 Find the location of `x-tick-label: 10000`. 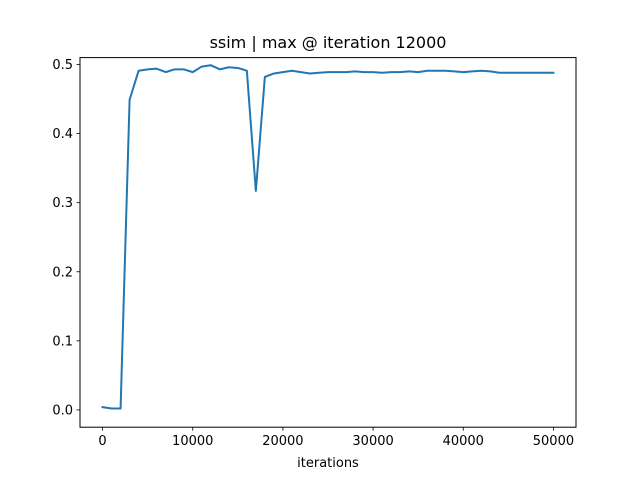

x-tick-label: 10000 is located at coordinates (192, 441).